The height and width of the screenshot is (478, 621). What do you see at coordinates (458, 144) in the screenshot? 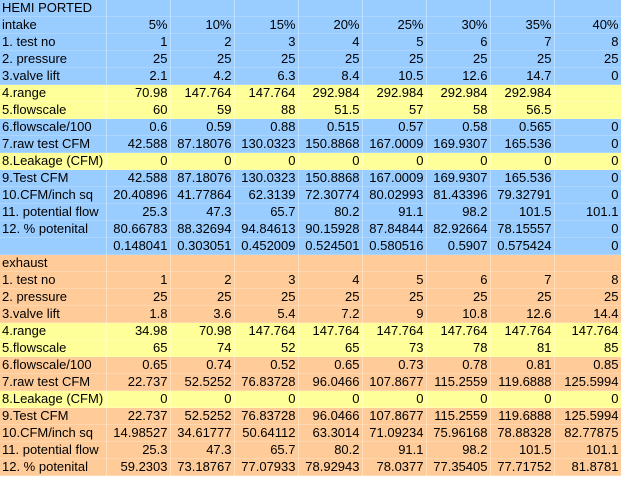
I see `data-cell: 169.9307` at bounding box center [458, 144].